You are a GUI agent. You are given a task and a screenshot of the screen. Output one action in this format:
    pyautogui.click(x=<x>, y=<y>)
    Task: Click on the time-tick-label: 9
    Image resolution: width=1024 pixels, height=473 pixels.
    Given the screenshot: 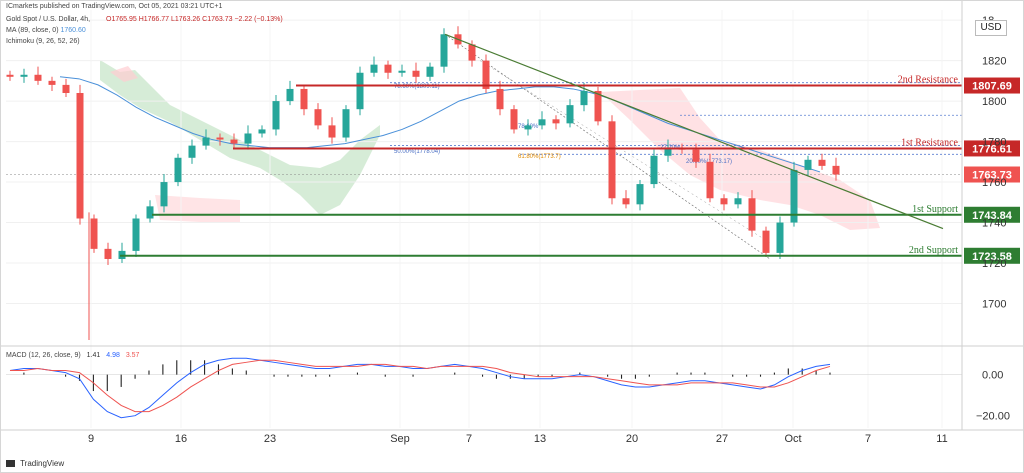 What is the action you would take?
    pyautogui.click(x=91, y=439)
    